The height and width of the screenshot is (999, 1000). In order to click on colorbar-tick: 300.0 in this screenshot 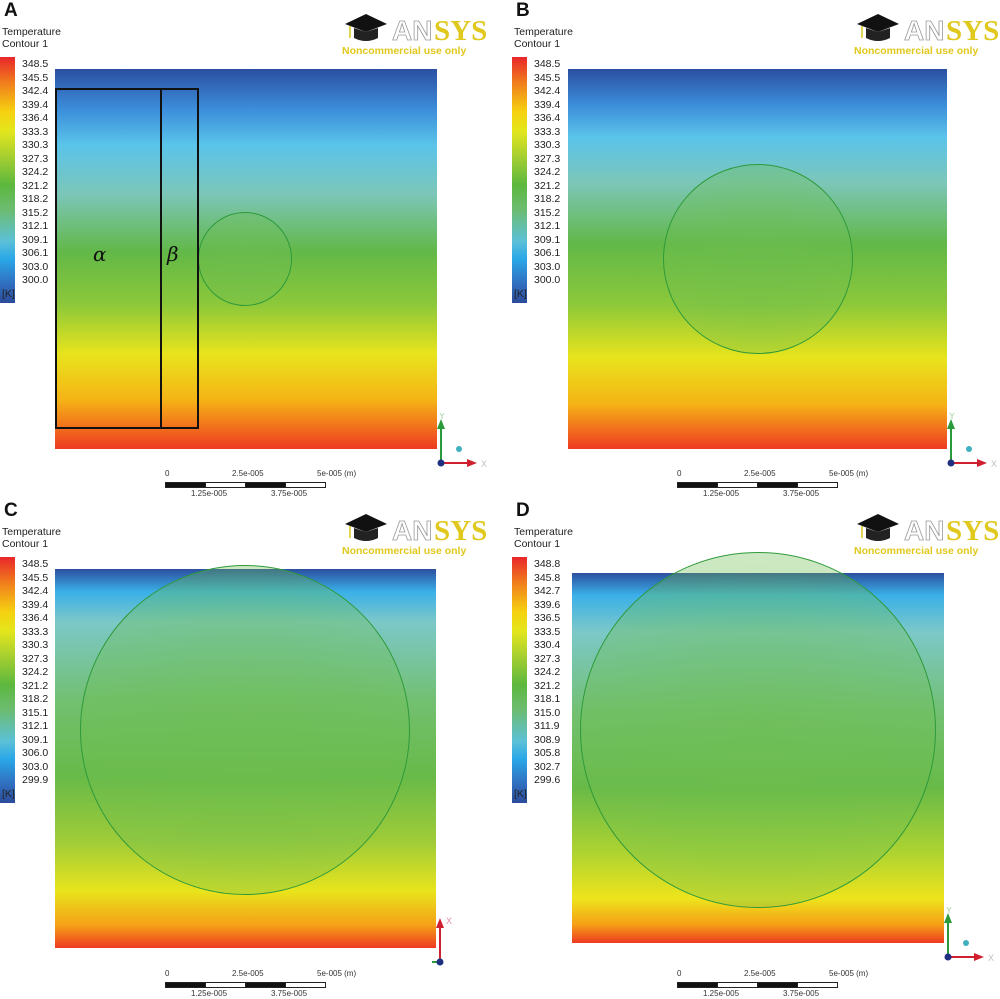, I will do `click(35, 280)`.